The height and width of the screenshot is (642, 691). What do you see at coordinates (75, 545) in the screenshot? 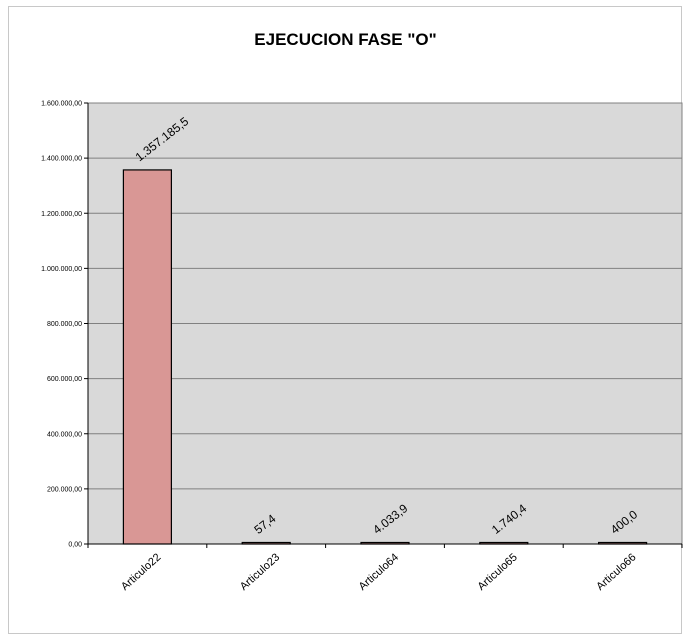
I see `y-tick-label: 0,00` at bounding box center [75, 545].